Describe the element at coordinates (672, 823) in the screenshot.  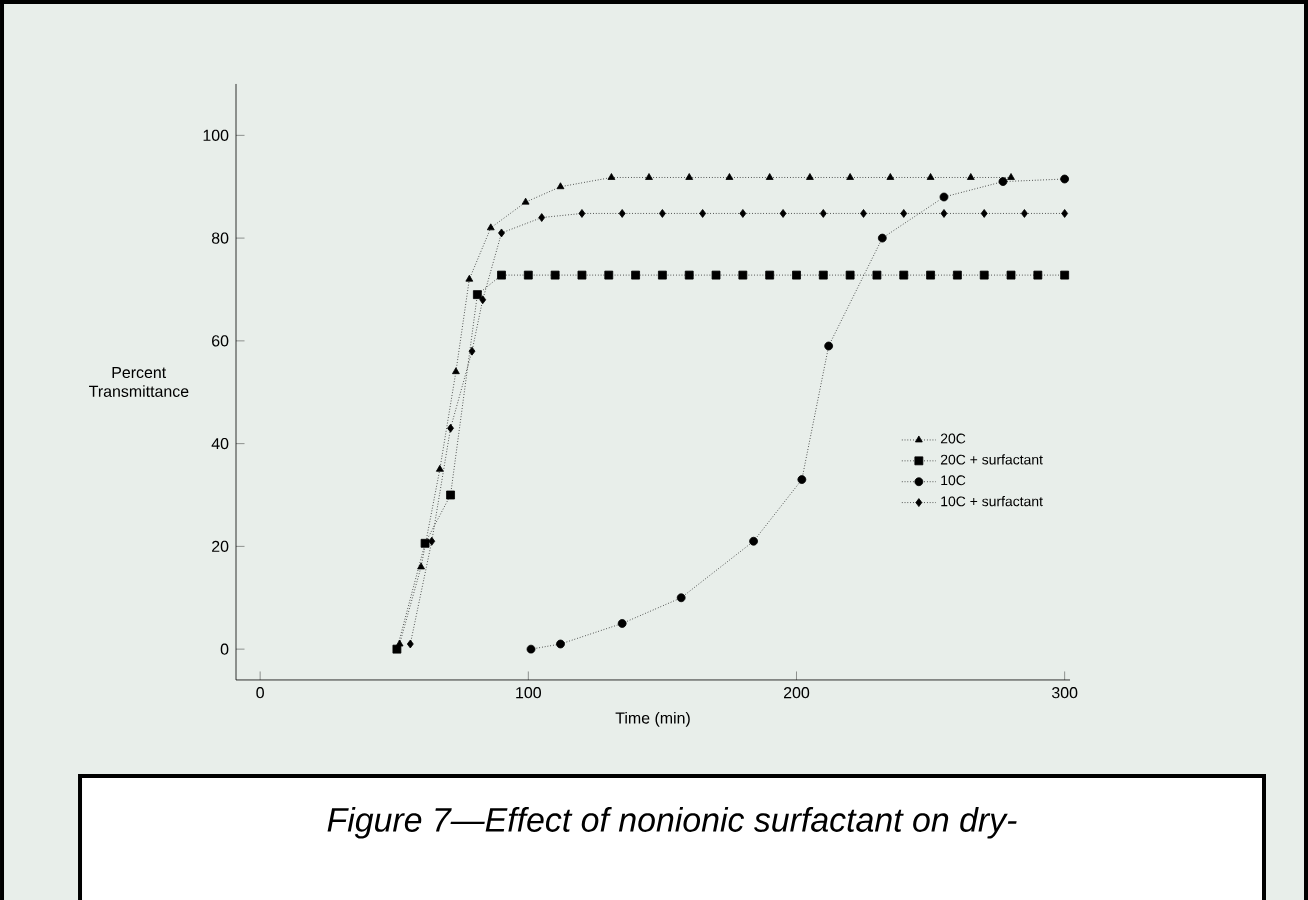
I see `caption: Figure 7—Effect of nonionic surfactant on dry-` at that location.